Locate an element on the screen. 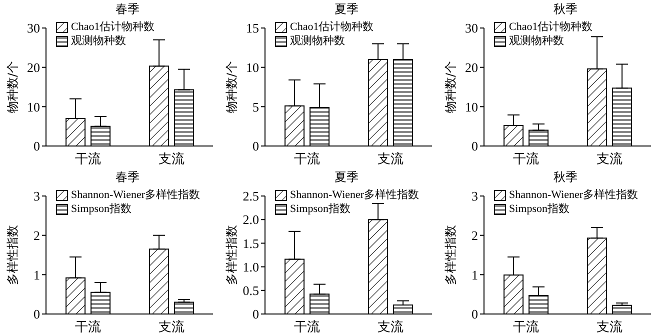  y-tick-label: 15 is located at coordinates (252, 28).